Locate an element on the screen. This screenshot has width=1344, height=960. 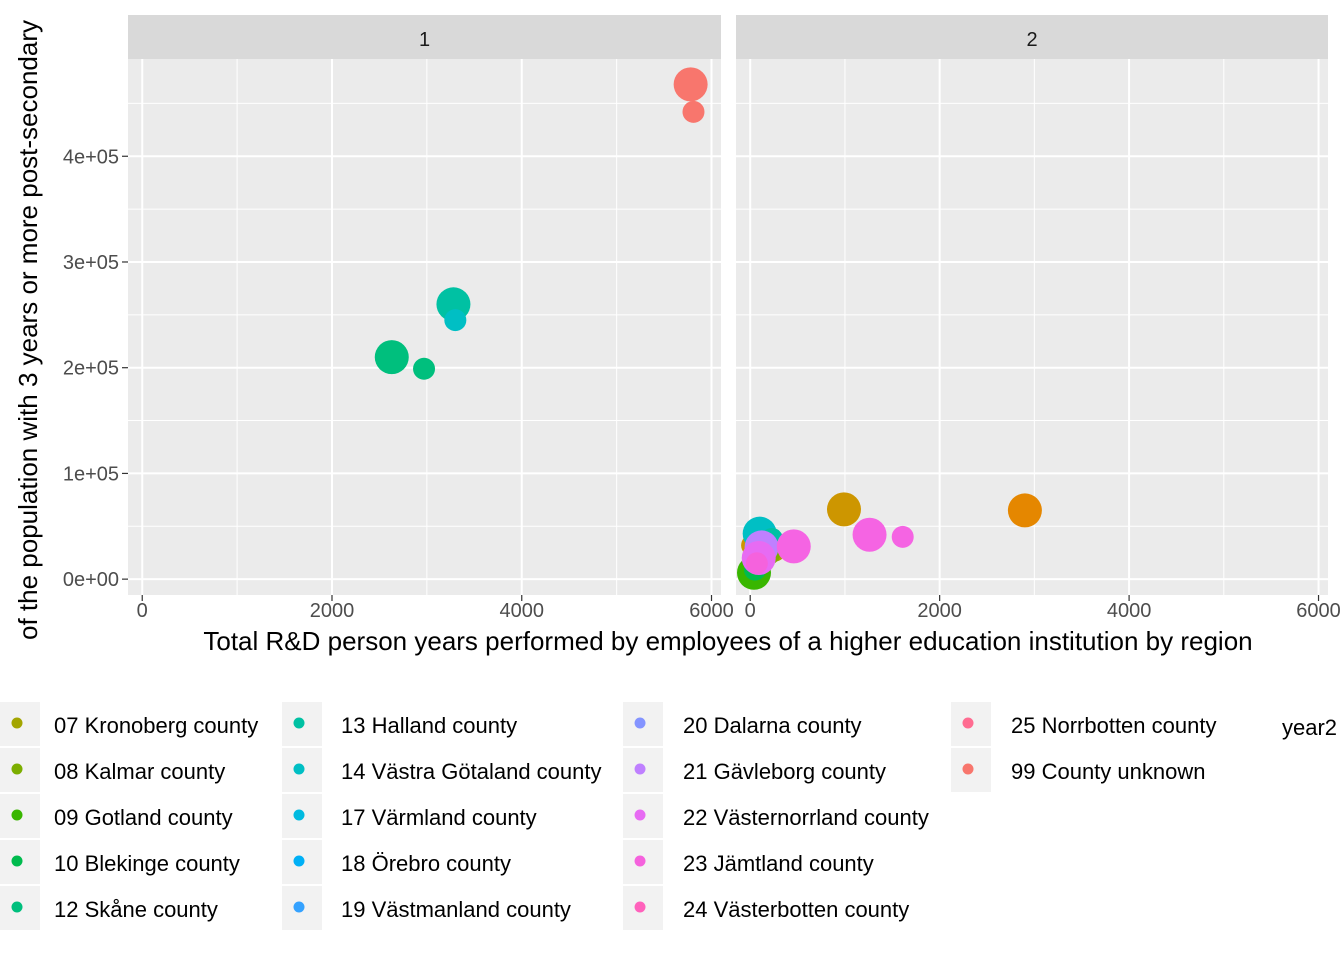
y-tick-label: 0e+00 is located at coordinates (91, 580).